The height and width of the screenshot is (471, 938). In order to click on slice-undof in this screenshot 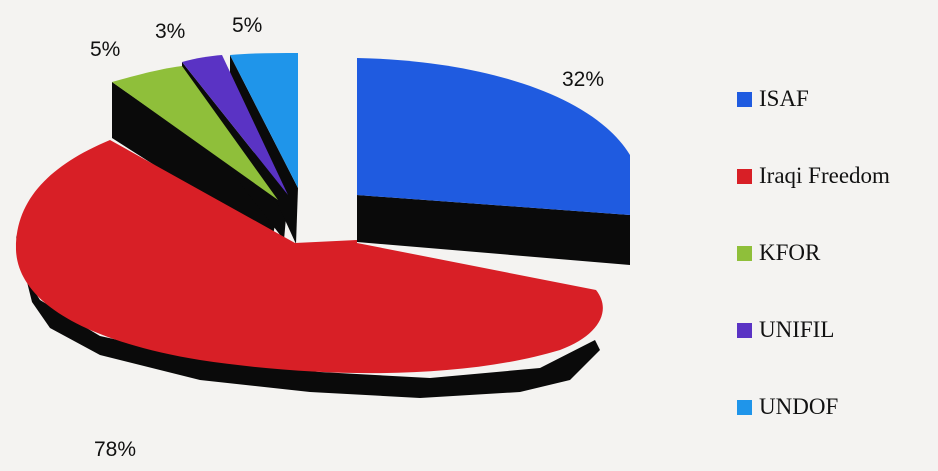, I will do `click(264, 120)`.